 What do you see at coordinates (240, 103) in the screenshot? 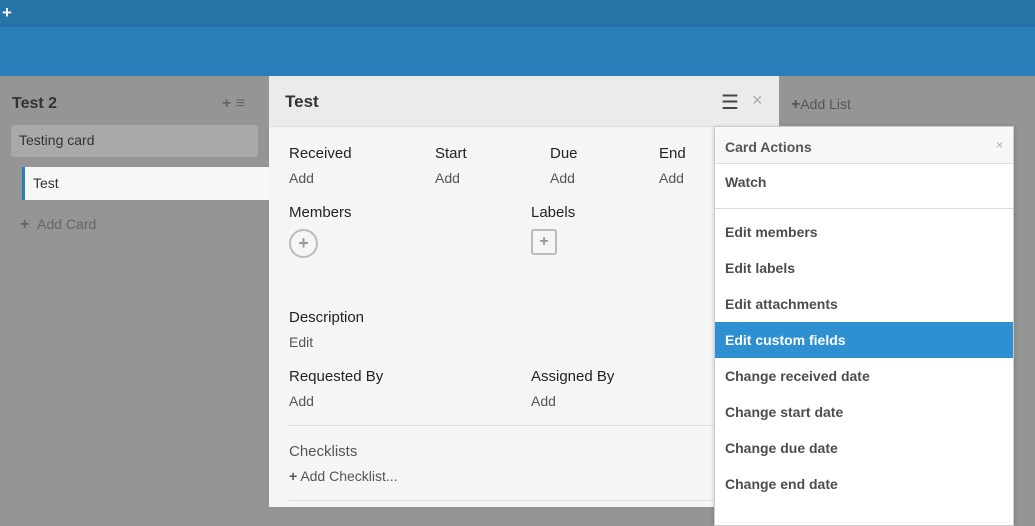
I see `list-menu-icon: ≡` at bounding box center [240, 103].